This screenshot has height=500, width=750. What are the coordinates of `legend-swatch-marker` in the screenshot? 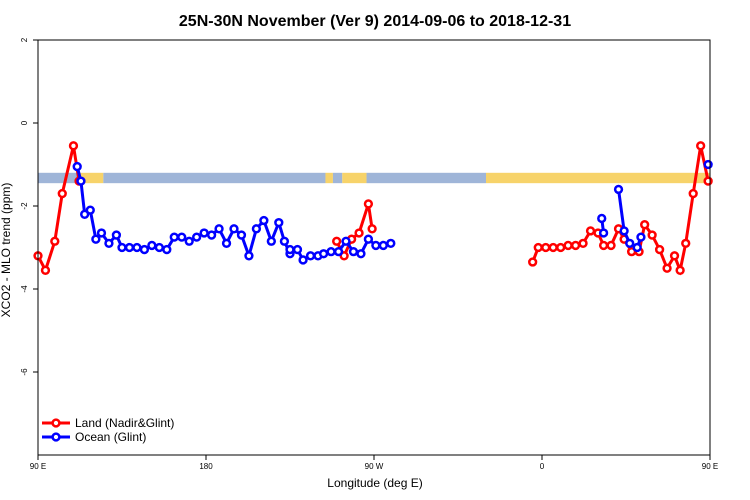 It's located at (56, 437).